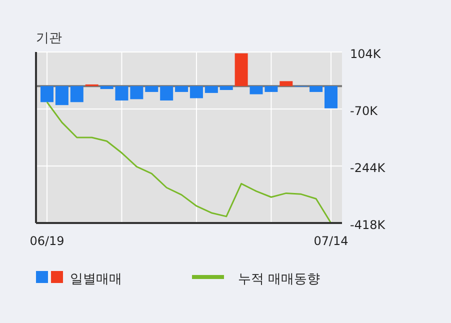 Image resolution: width=451 pixels, height=323 pixels. What do you see at coordinates (368, 168) in the screenshot?
I see `y-tick-label: -244K` at bounding box center [368, 168].